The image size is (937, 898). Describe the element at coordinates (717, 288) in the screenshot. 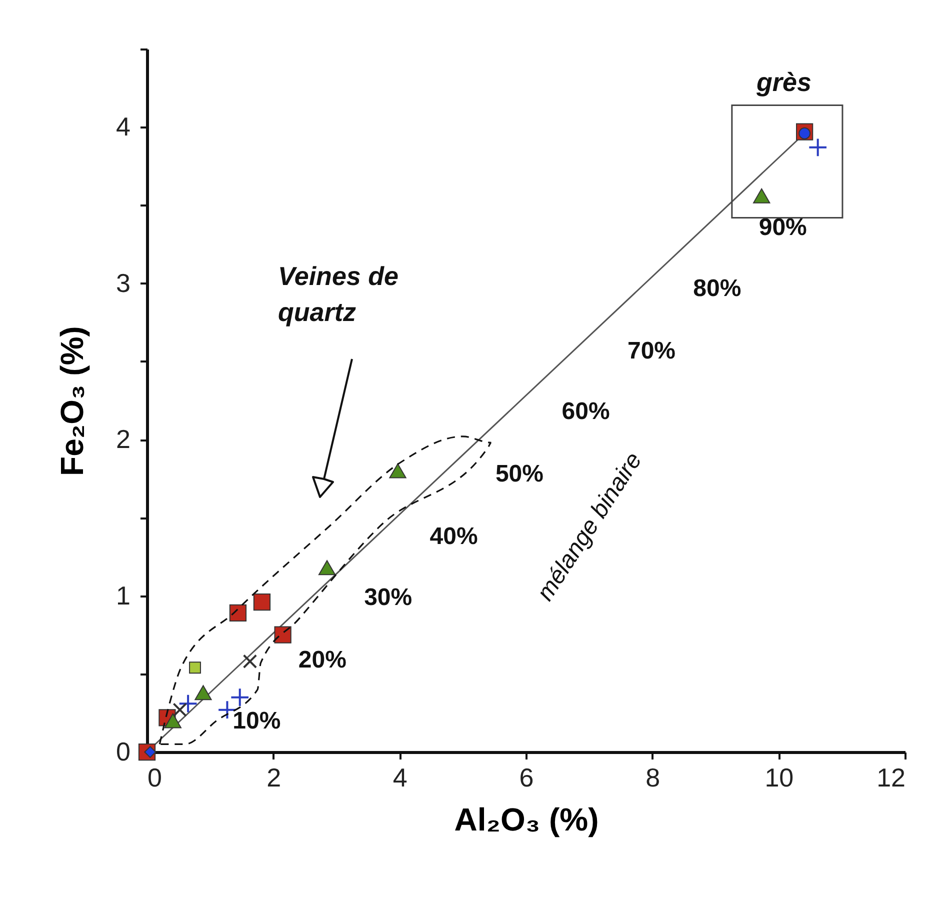

I see `annotation: 80%` at that location.